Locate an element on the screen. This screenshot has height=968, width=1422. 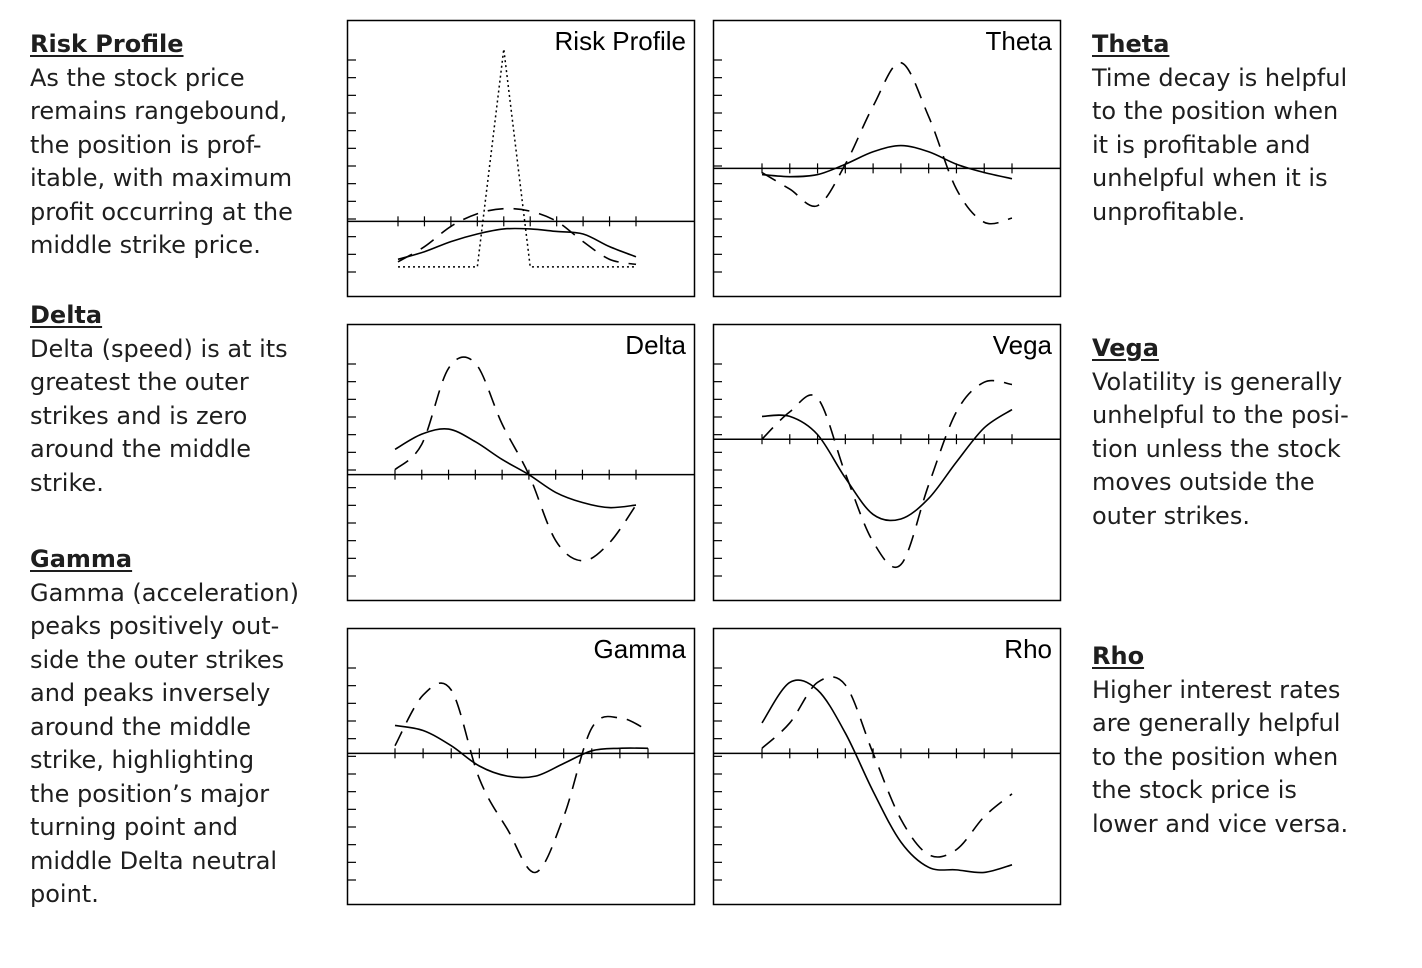
rho-solid-line is located at coordinates (887, 776).